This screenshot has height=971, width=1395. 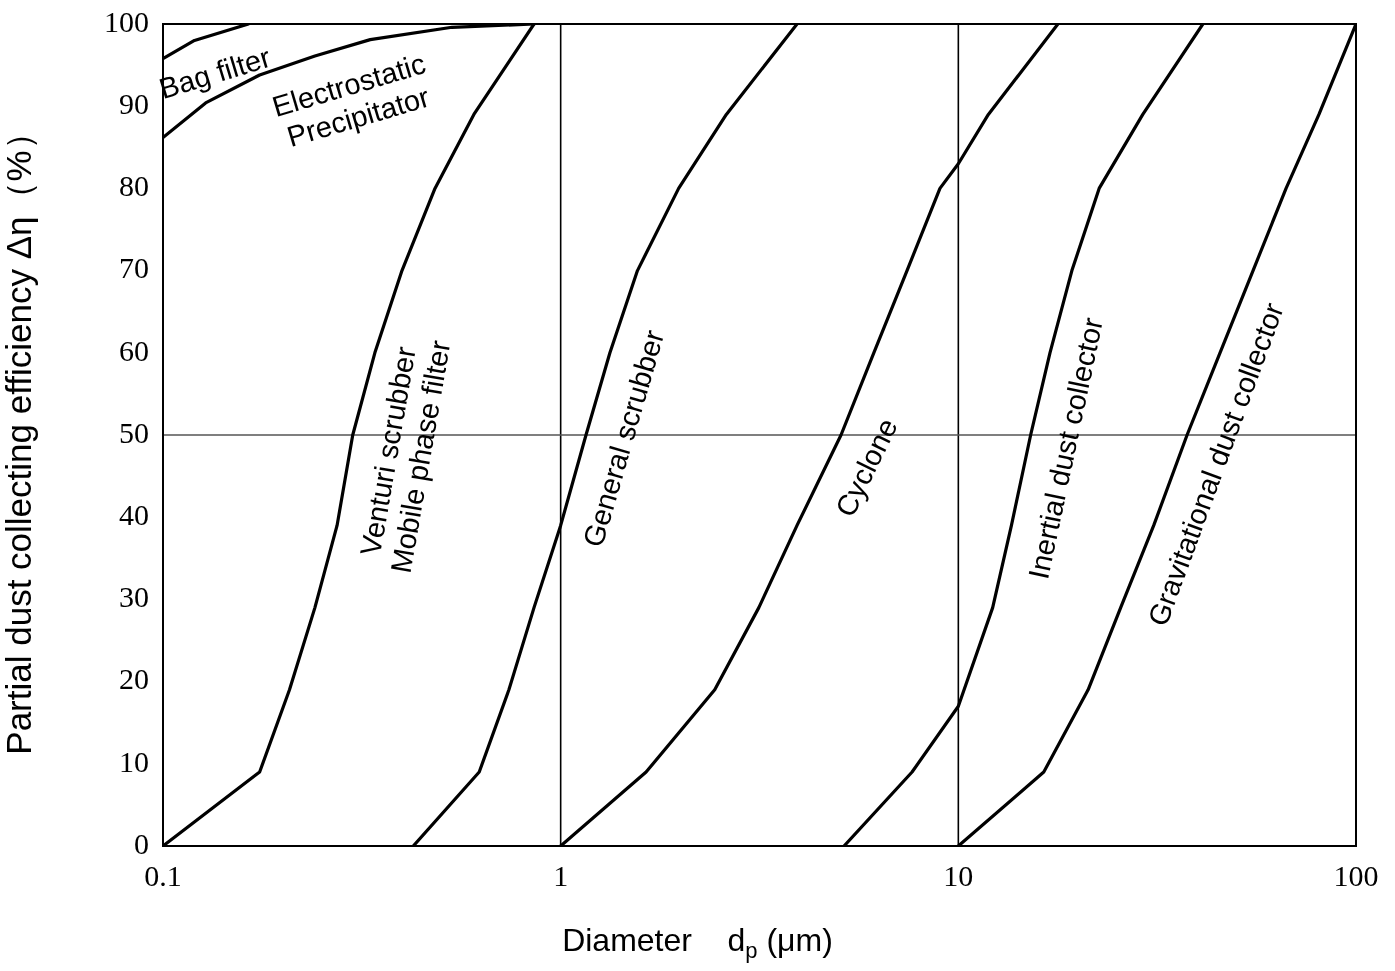 I want to click on y-tick-label: 70, so click(x=134, y=268).